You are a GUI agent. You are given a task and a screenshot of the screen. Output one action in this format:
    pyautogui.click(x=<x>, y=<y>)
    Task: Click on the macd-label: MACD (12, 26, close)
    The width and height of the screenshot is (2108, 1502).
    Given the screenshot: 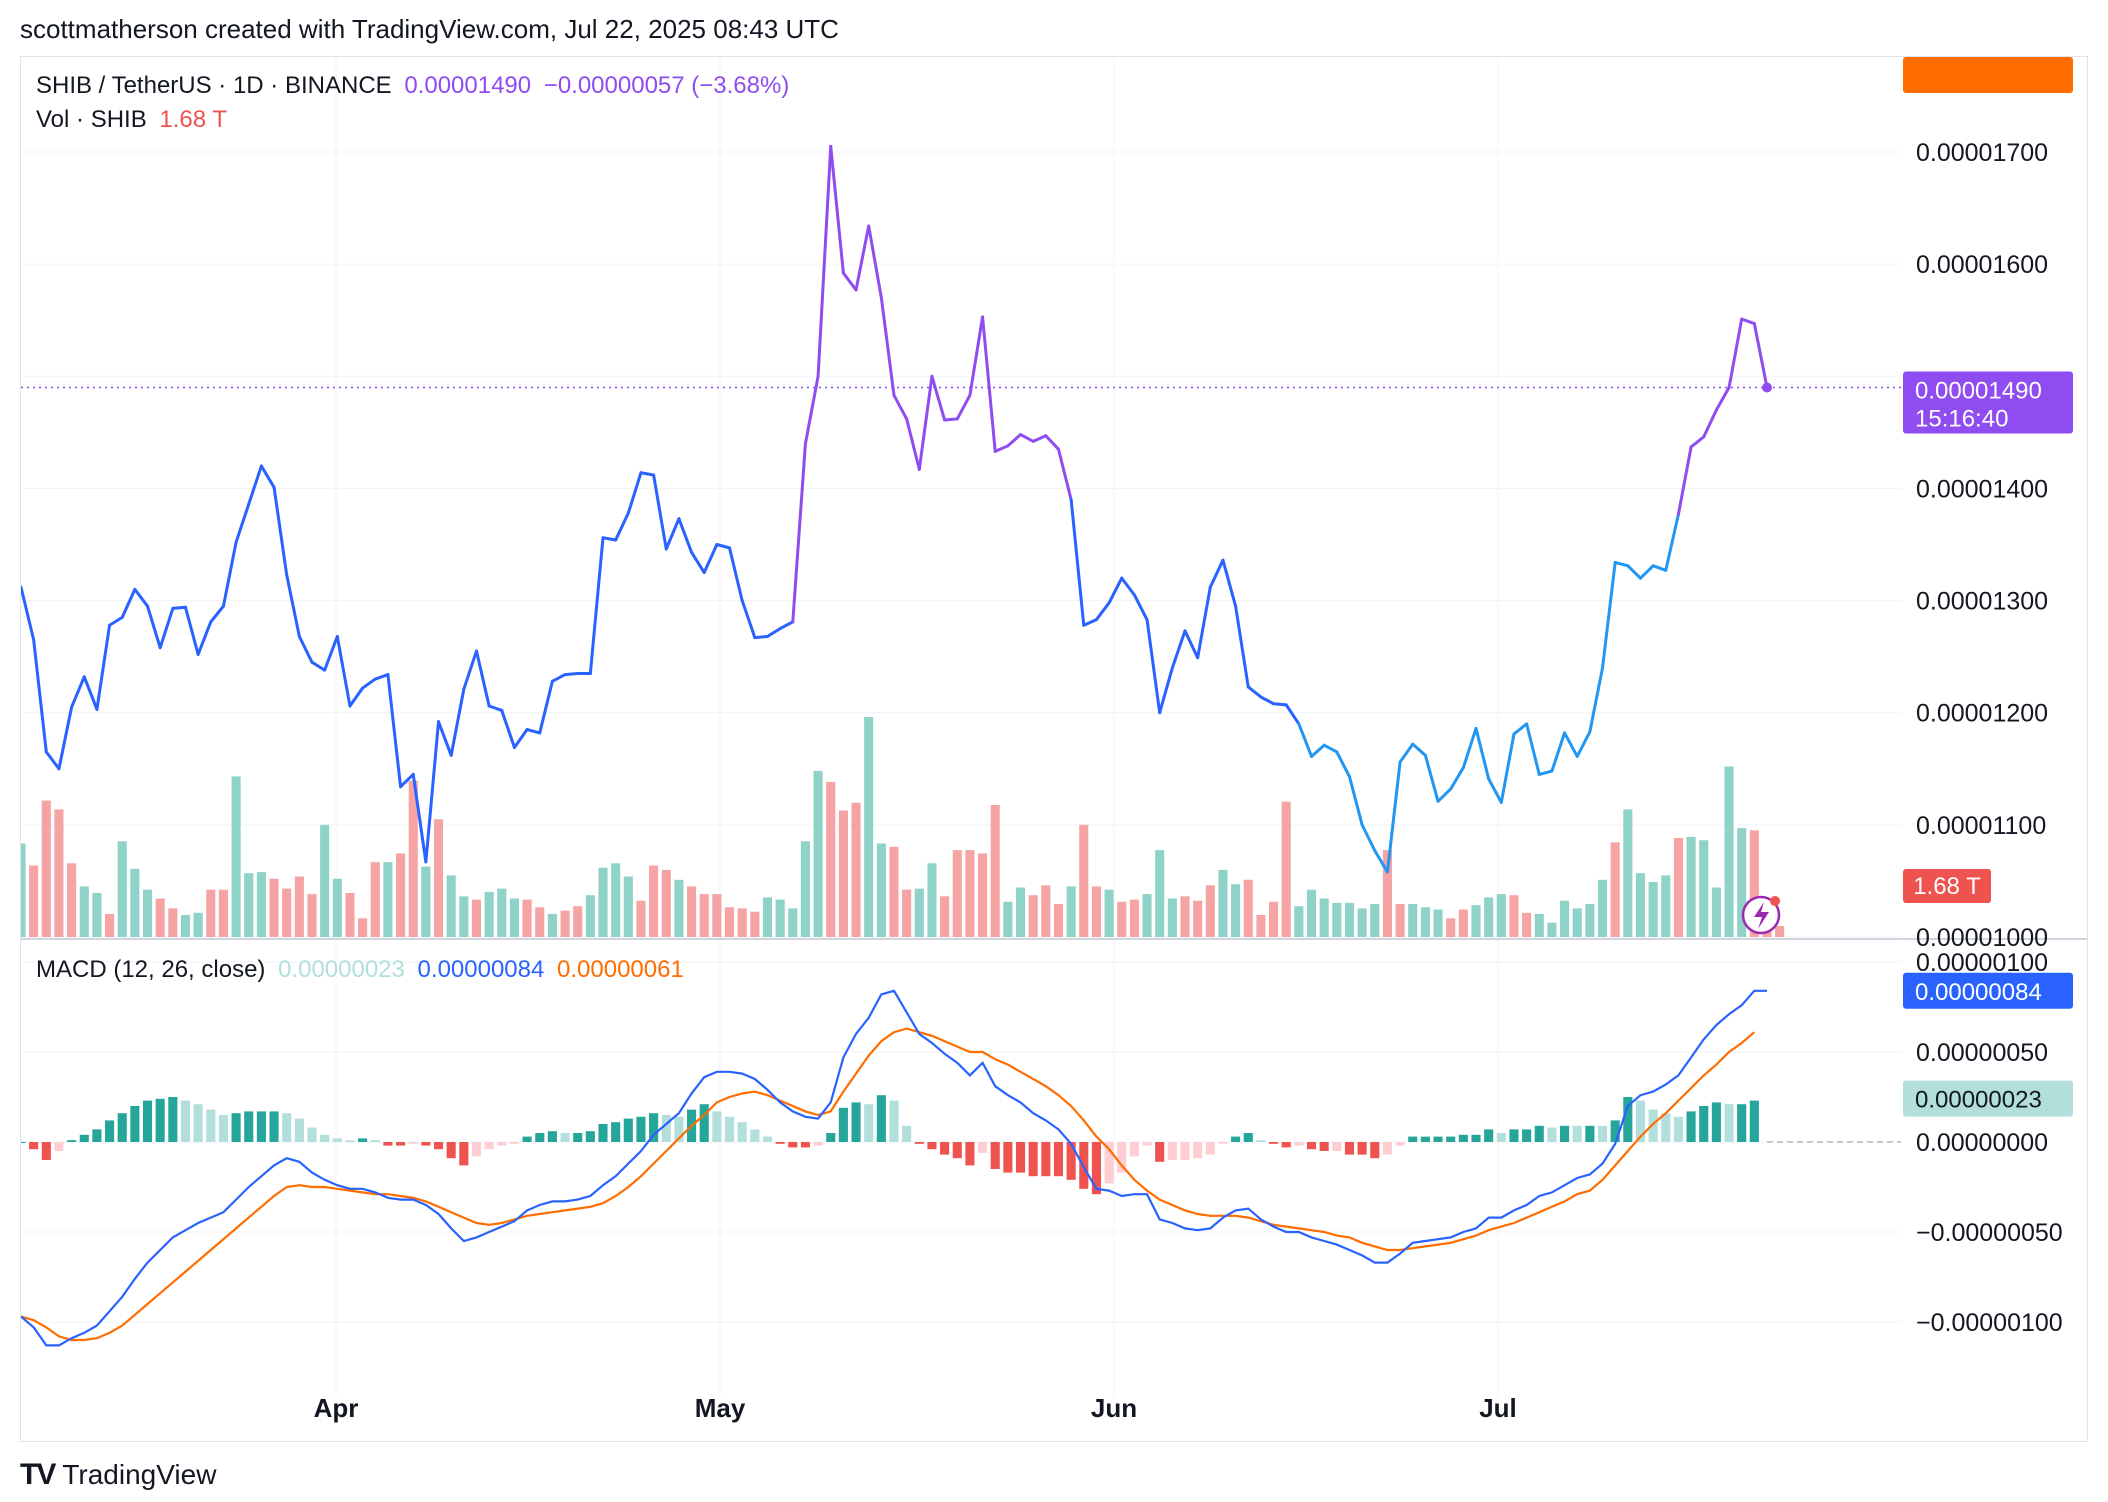 What is the action you would take?
    pyautogui.click(x=151, y=969)
    